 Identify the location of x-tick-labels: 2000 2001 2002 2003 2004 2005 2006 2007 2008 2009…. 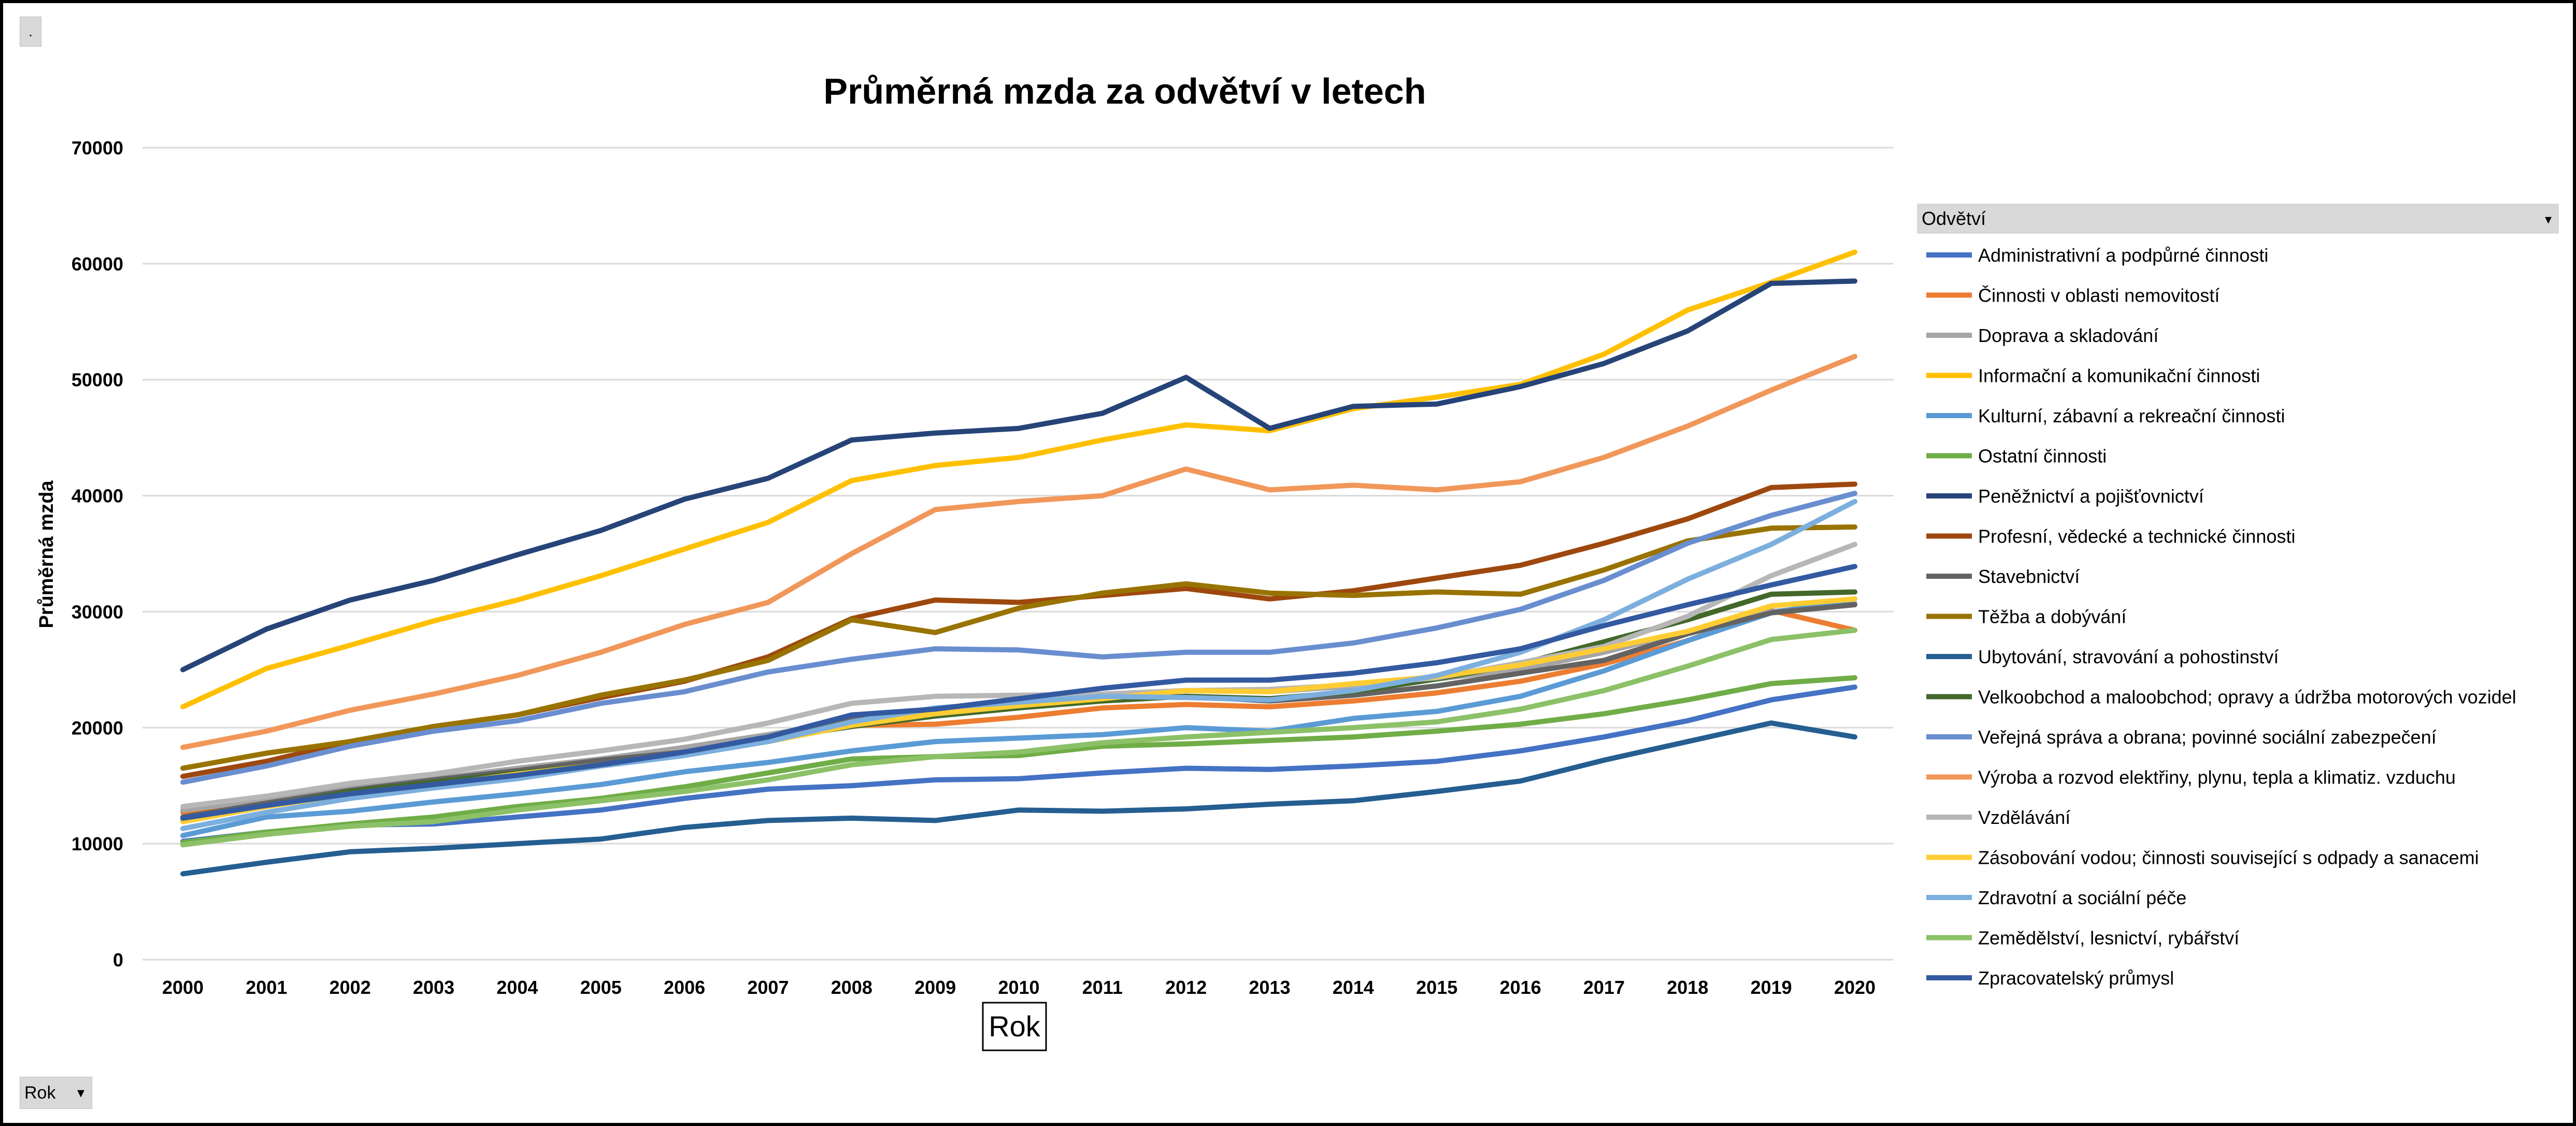
(1019, 987).